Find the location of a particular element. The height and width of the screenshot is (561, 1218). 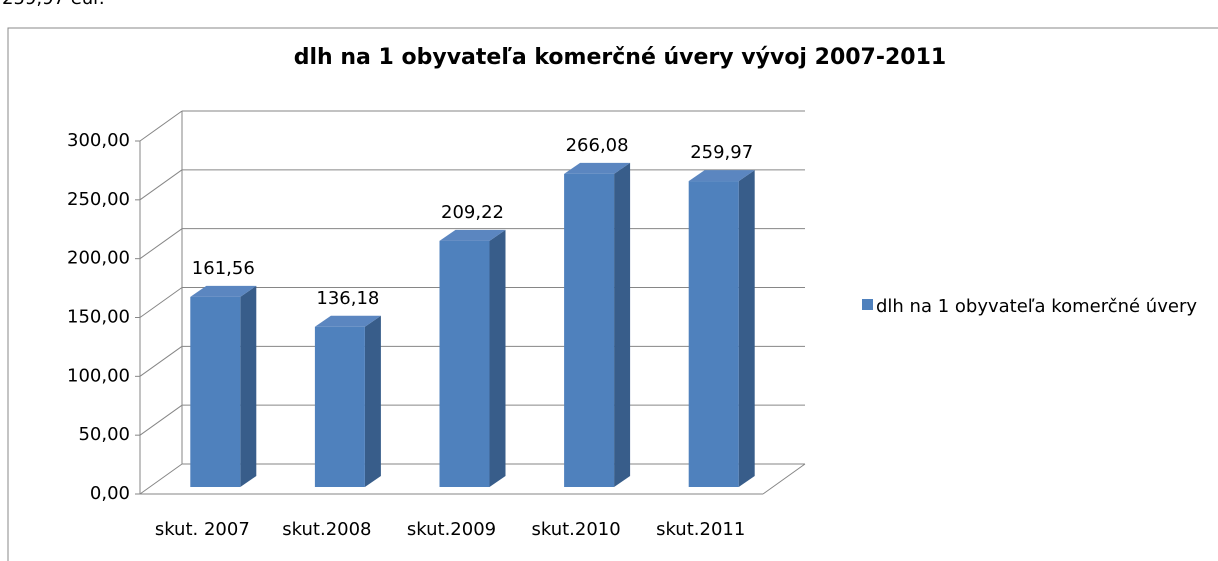

x-tick-label: skut.2010 is located at coordinates (575, 529).